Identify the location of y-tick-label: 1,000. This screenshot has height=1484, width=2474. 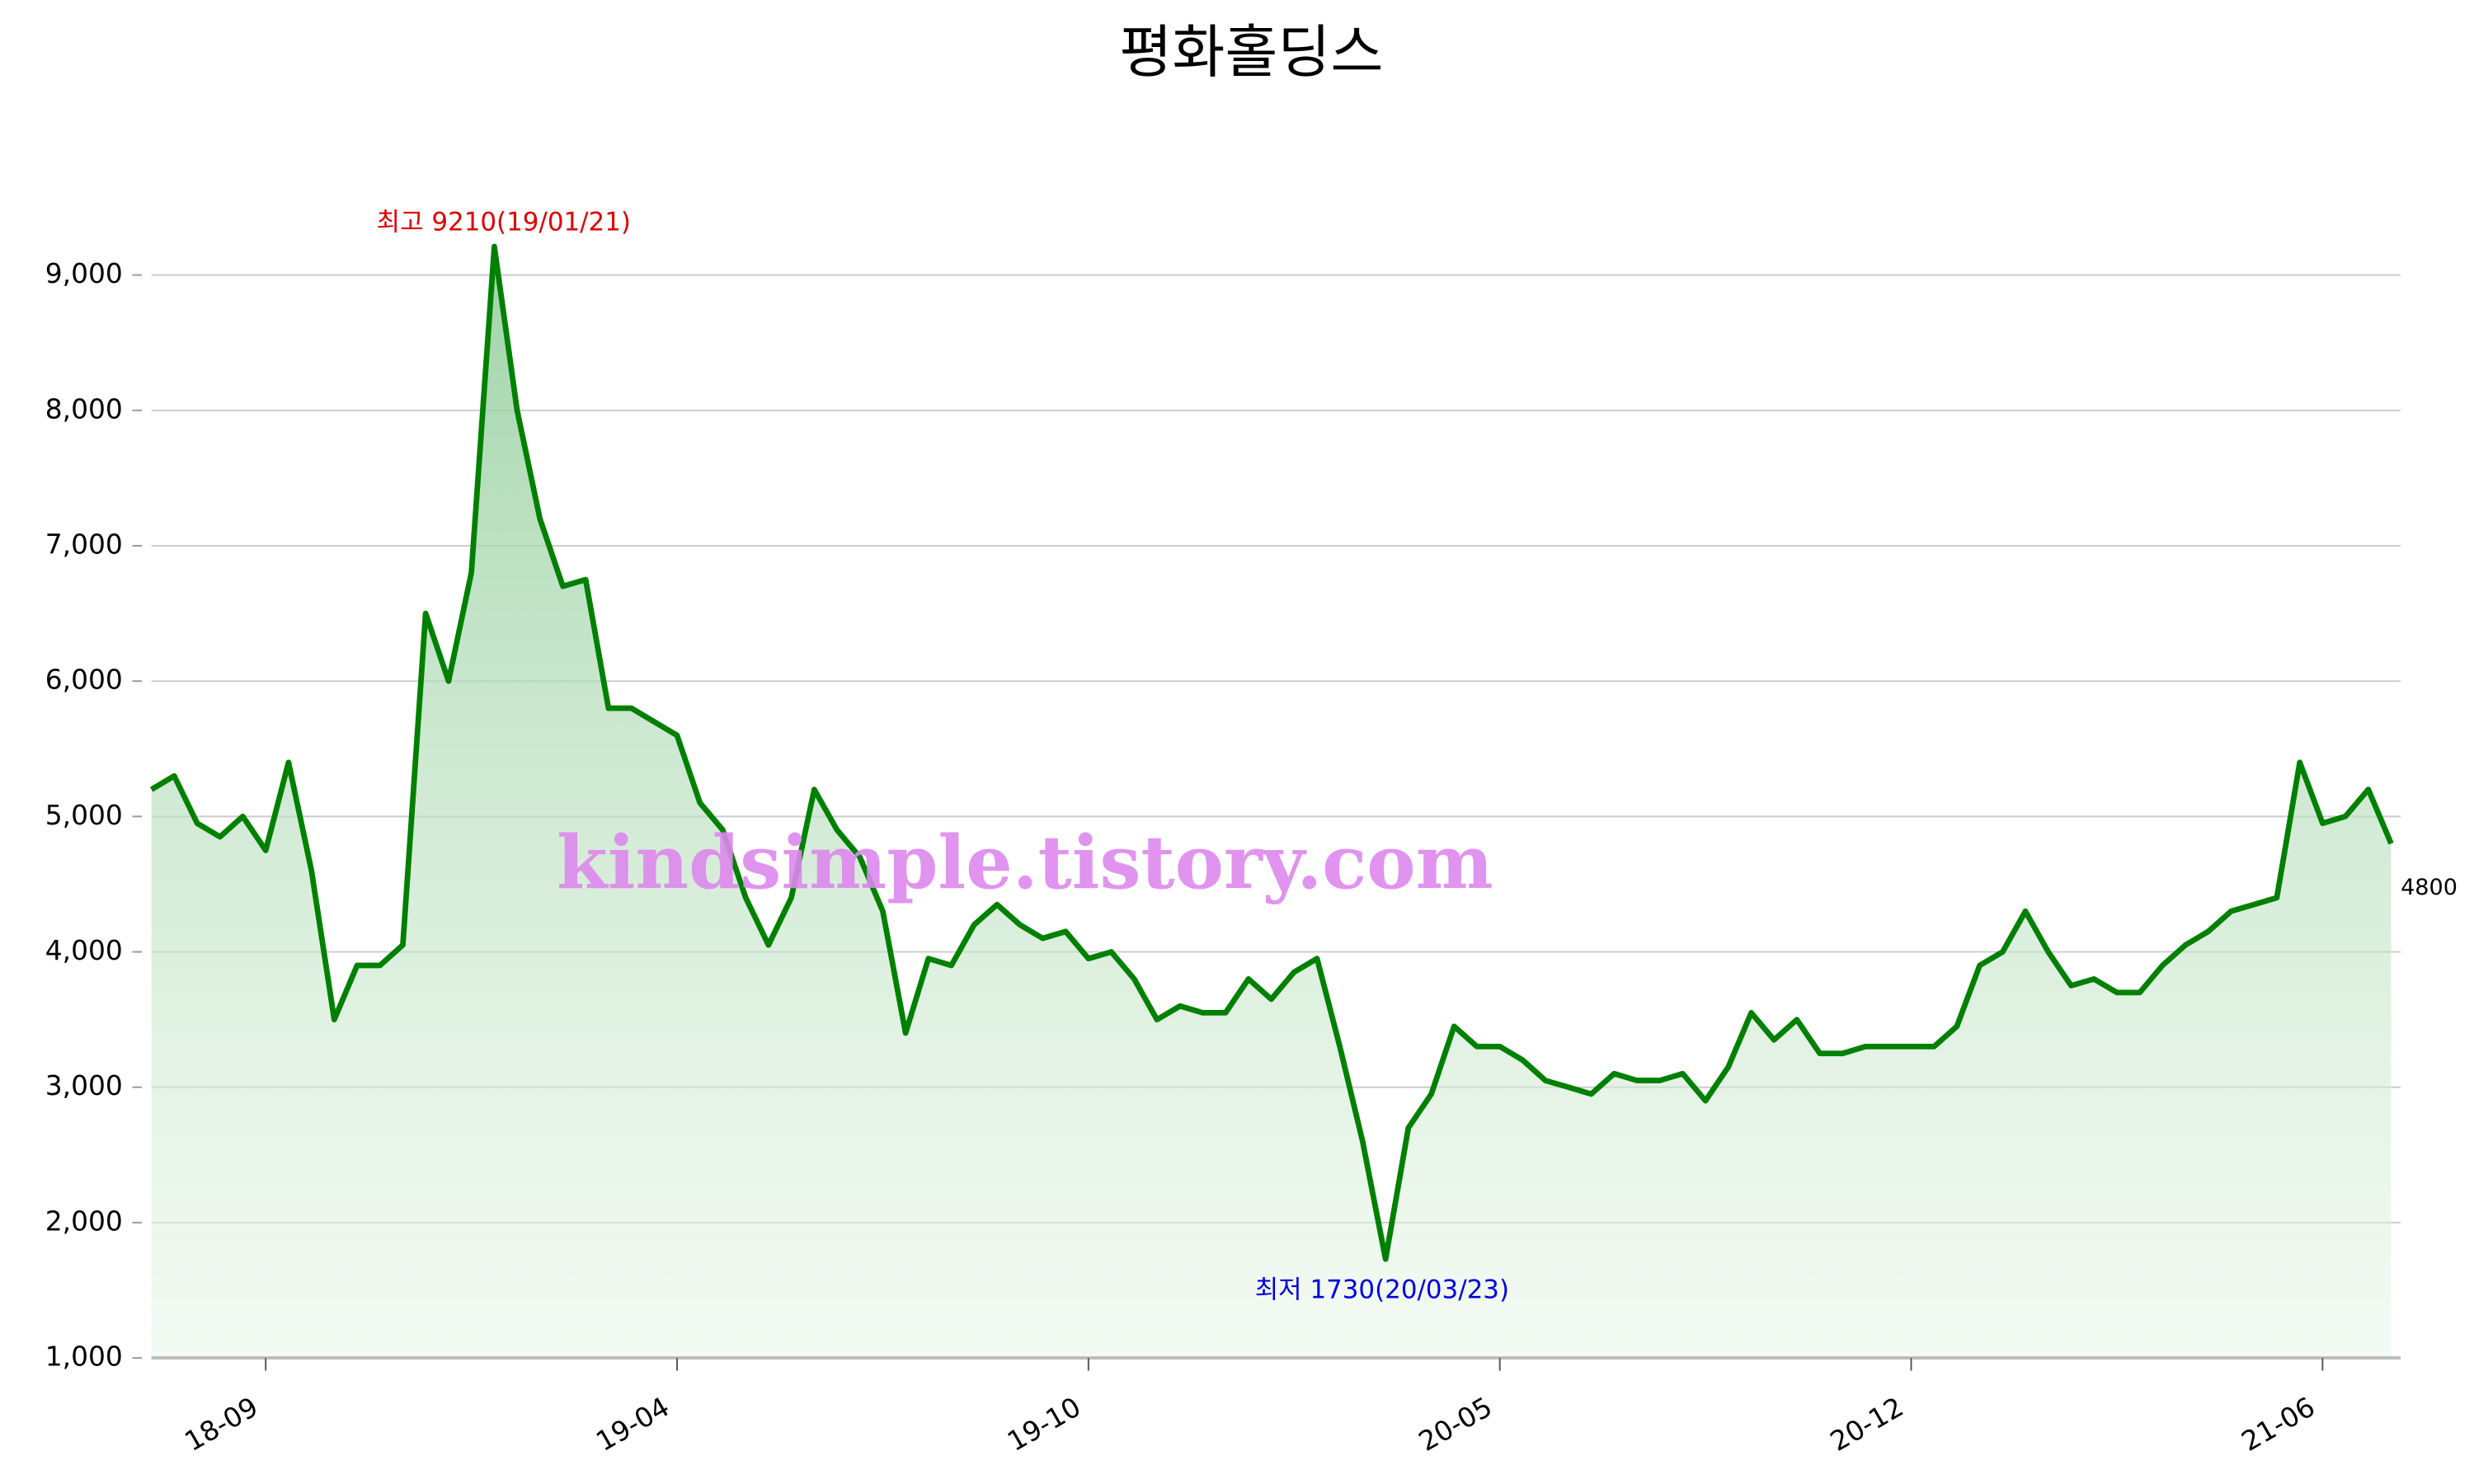
(84, 1357).